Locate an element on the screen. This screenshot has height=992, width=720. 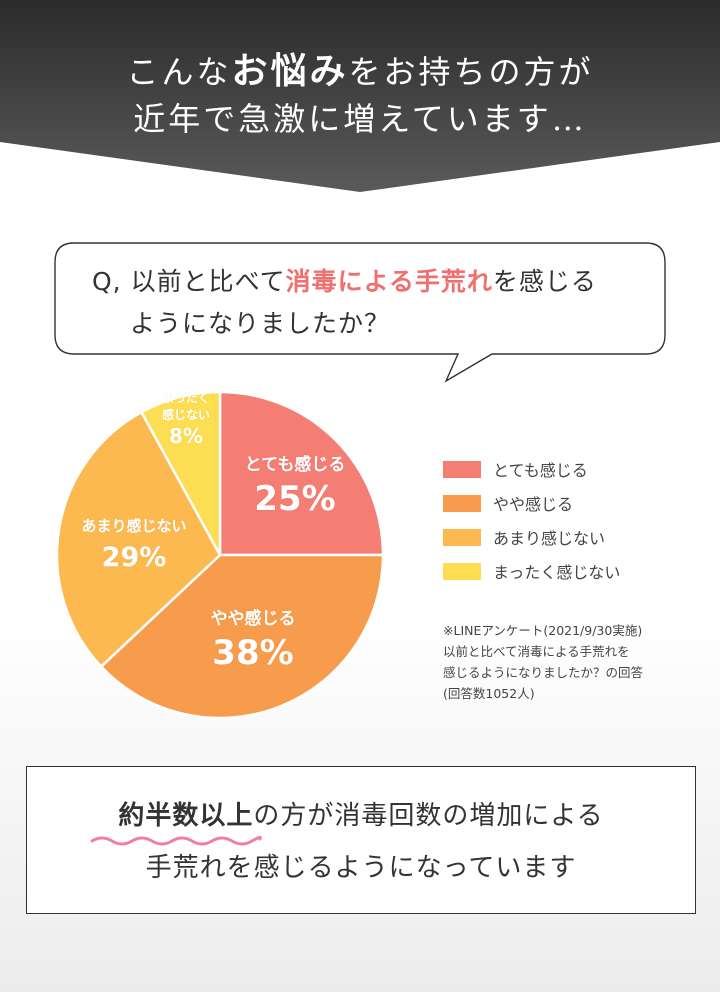
conclusion-line-2: 手荒れを感じるようになっています is located at coordinates (361, 868).